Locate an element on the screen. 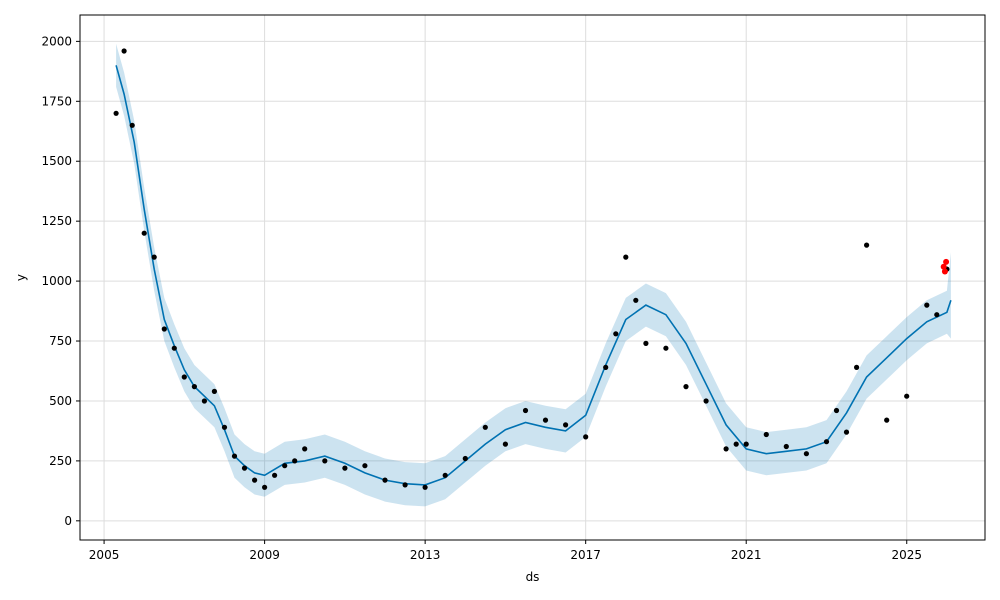 The image size is (1000, 600). x-tick-label: 2005 is located at coordinates (104, 555).